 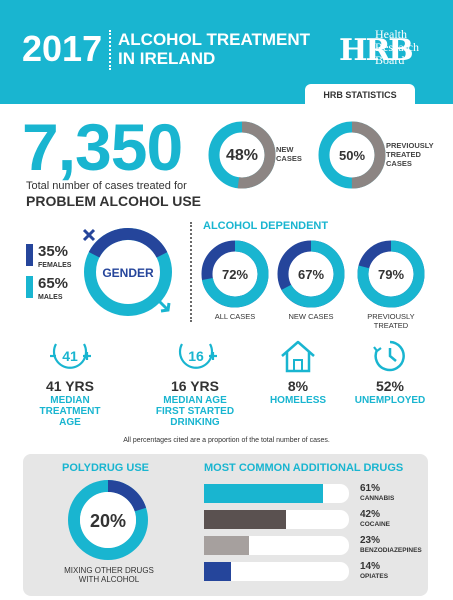 I want to click on gender-title: GENDER, so click(x=128, y=273).